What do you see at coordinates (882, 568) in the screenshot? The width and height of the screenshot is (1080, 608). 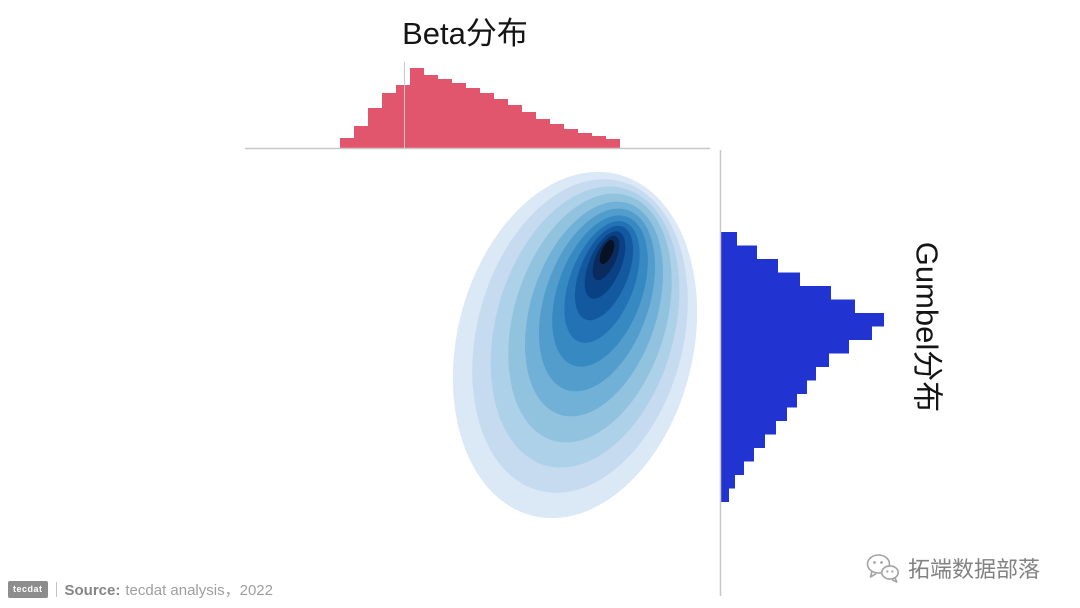 I see `wechat-icon` at bounding box center [882, 568].